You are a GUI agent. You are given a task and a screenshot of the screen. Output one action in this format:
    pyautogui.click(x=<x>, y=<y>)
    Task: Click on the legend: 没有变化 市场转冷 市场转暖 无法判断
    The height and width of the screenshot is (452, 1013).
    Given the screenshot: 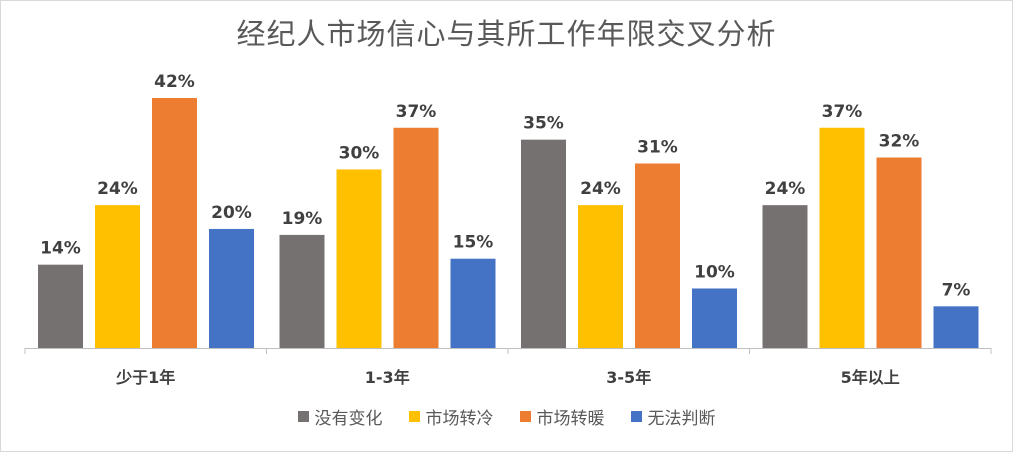 What is the action you would take?
    pyautogui.click(x=506, y=416)
    